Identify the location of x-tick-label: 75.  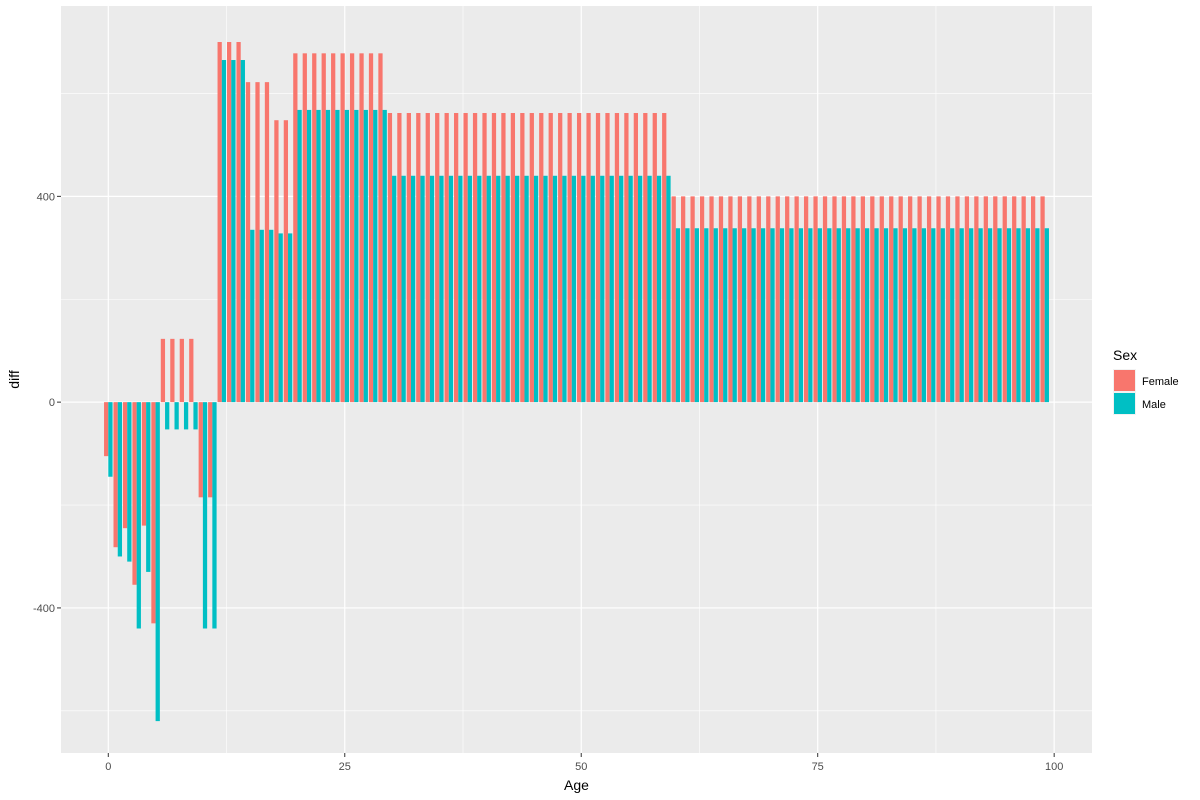
(818, 767).